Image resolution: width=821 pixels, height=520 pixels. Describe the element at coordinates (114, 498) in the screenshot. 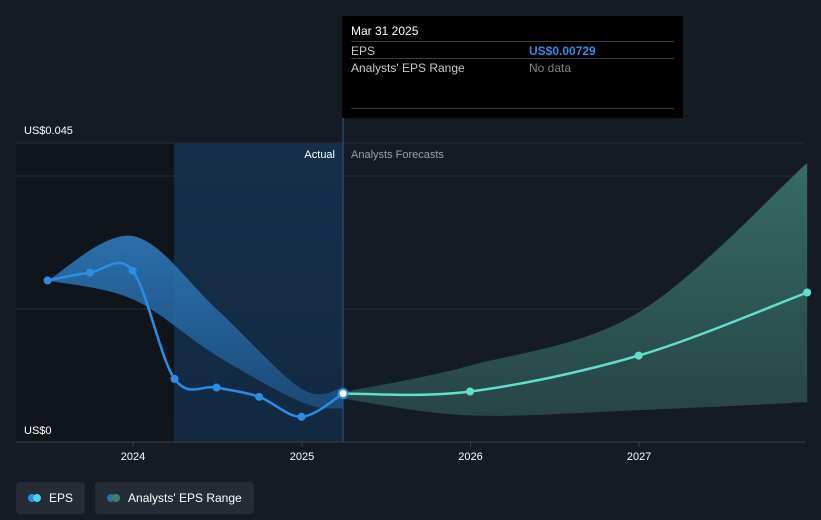

I see `range-swatch-icon` at that location.